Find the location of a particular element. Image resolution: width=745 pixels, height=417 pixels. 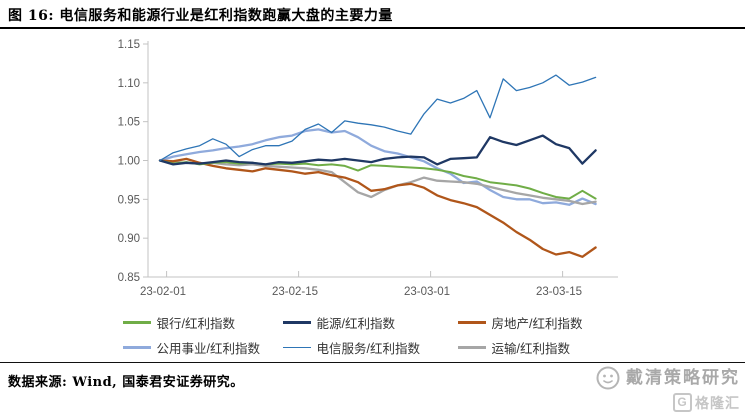

footer: 数据来源: Wind, 国泰君安证券研究。 is located at coordinates (126, 380).